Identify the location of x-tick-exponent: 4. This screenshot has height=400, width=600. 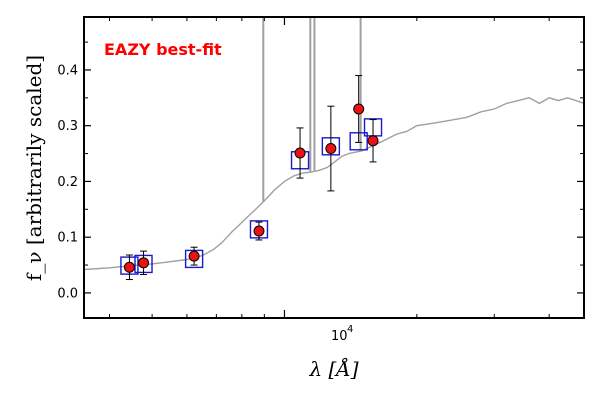
(350, 329).